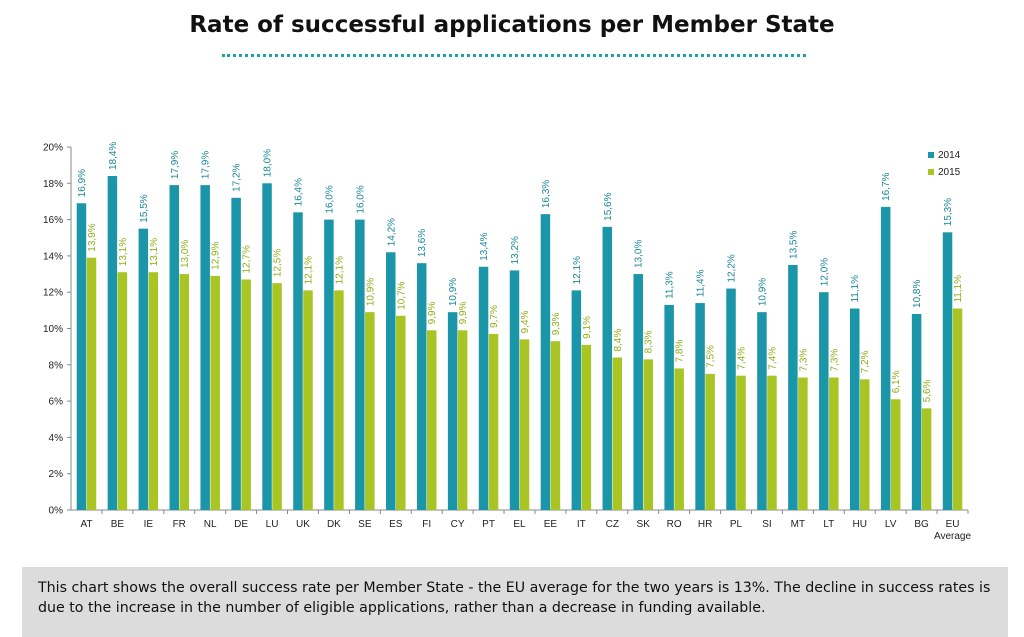 This screenshot has width=1024, height=637. Describe the element at coordinates (278, 263) in the screenshot. I see `value-label-2015: 12,5%` at that location.